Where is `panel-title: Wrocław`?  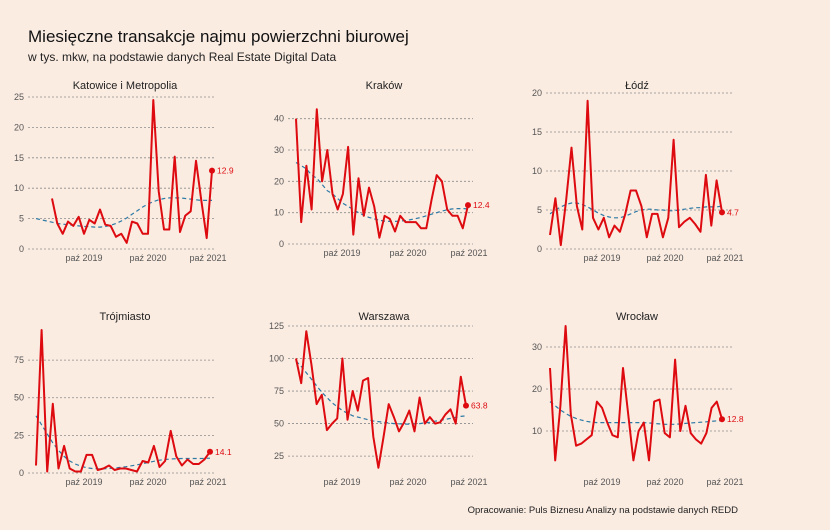 panel-title: Wrocław is located at coordinates (637, 317).